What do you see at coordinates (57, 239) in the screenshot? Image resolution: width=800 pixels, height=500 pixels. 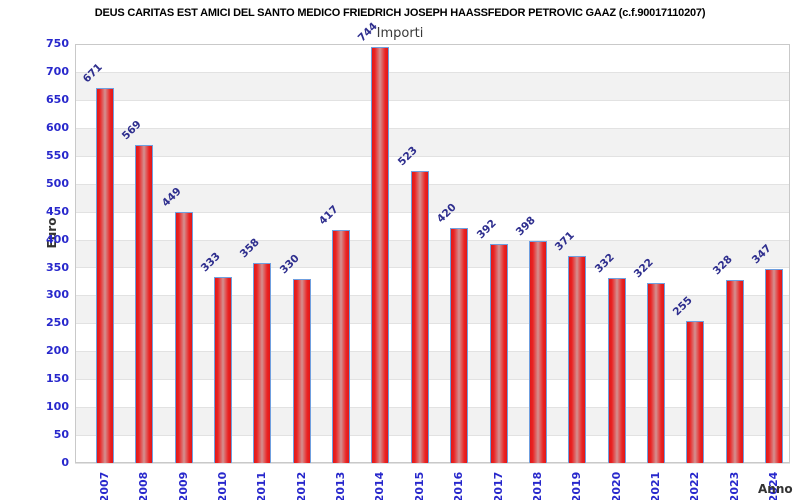 I see `y-tick-label: 400` at bounding box center [57, 239].